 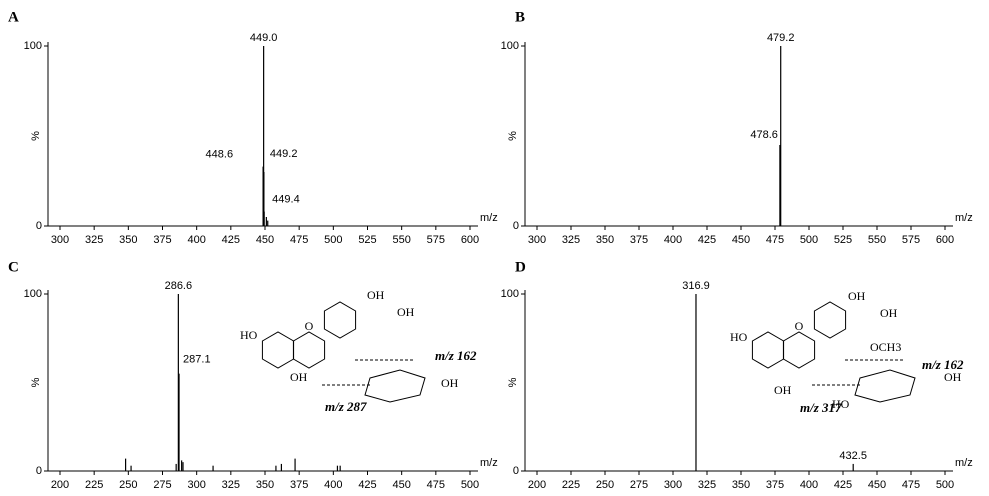 I want to click on panel-label: D, so click(x=520, y=267).